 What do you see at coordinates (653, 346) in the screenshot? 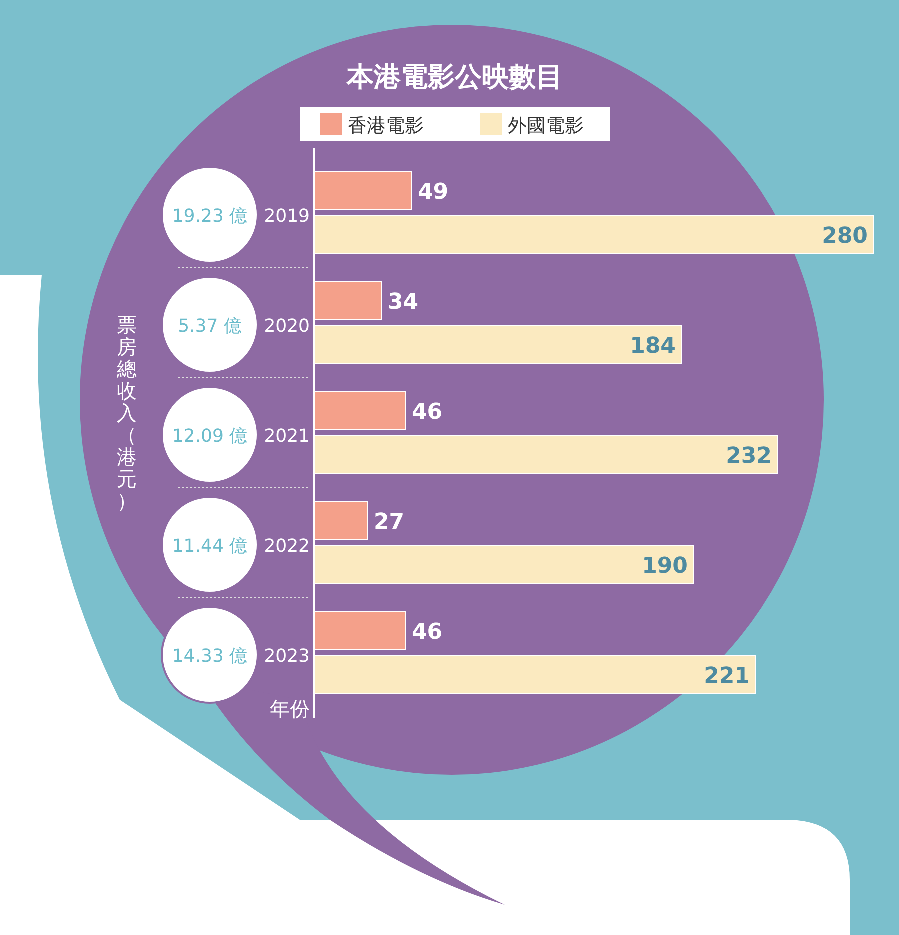
I see `data-label: 184` at bounding box center [653, 346].